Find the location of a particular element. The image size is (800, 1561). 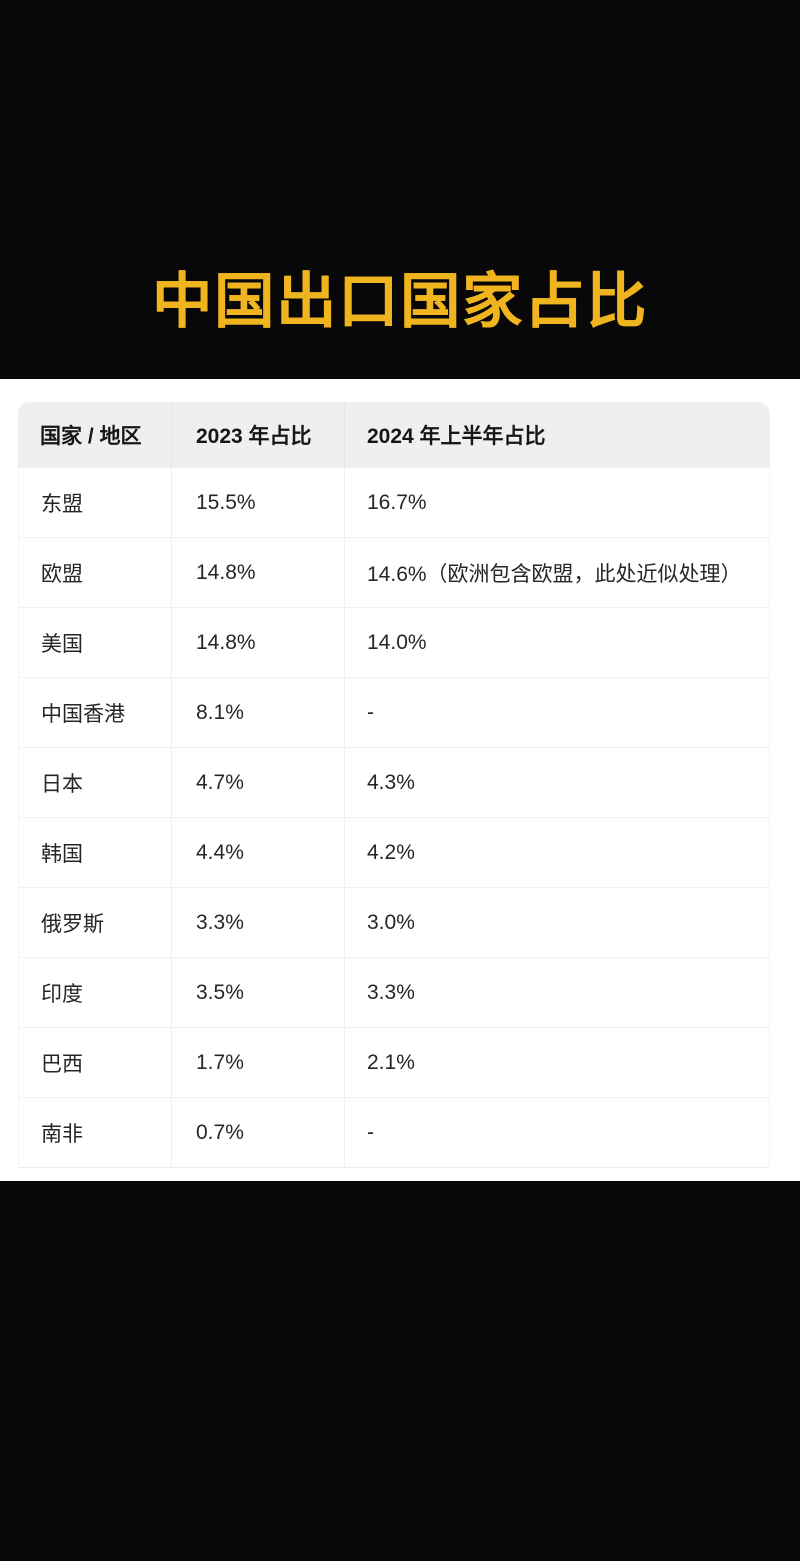

share-2024h1-cell: 14.6%（欧洲包含欧盟，此处近似处理） is located at coordinates (557, 573).